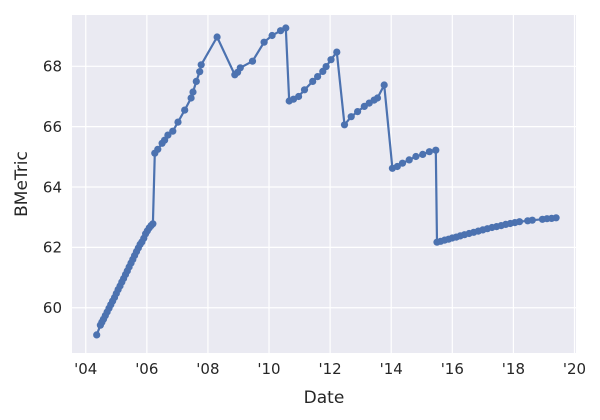 The width and height of the screenshot is (600, 420). I want to click on y-tick-label: 64, so click(52, 187).